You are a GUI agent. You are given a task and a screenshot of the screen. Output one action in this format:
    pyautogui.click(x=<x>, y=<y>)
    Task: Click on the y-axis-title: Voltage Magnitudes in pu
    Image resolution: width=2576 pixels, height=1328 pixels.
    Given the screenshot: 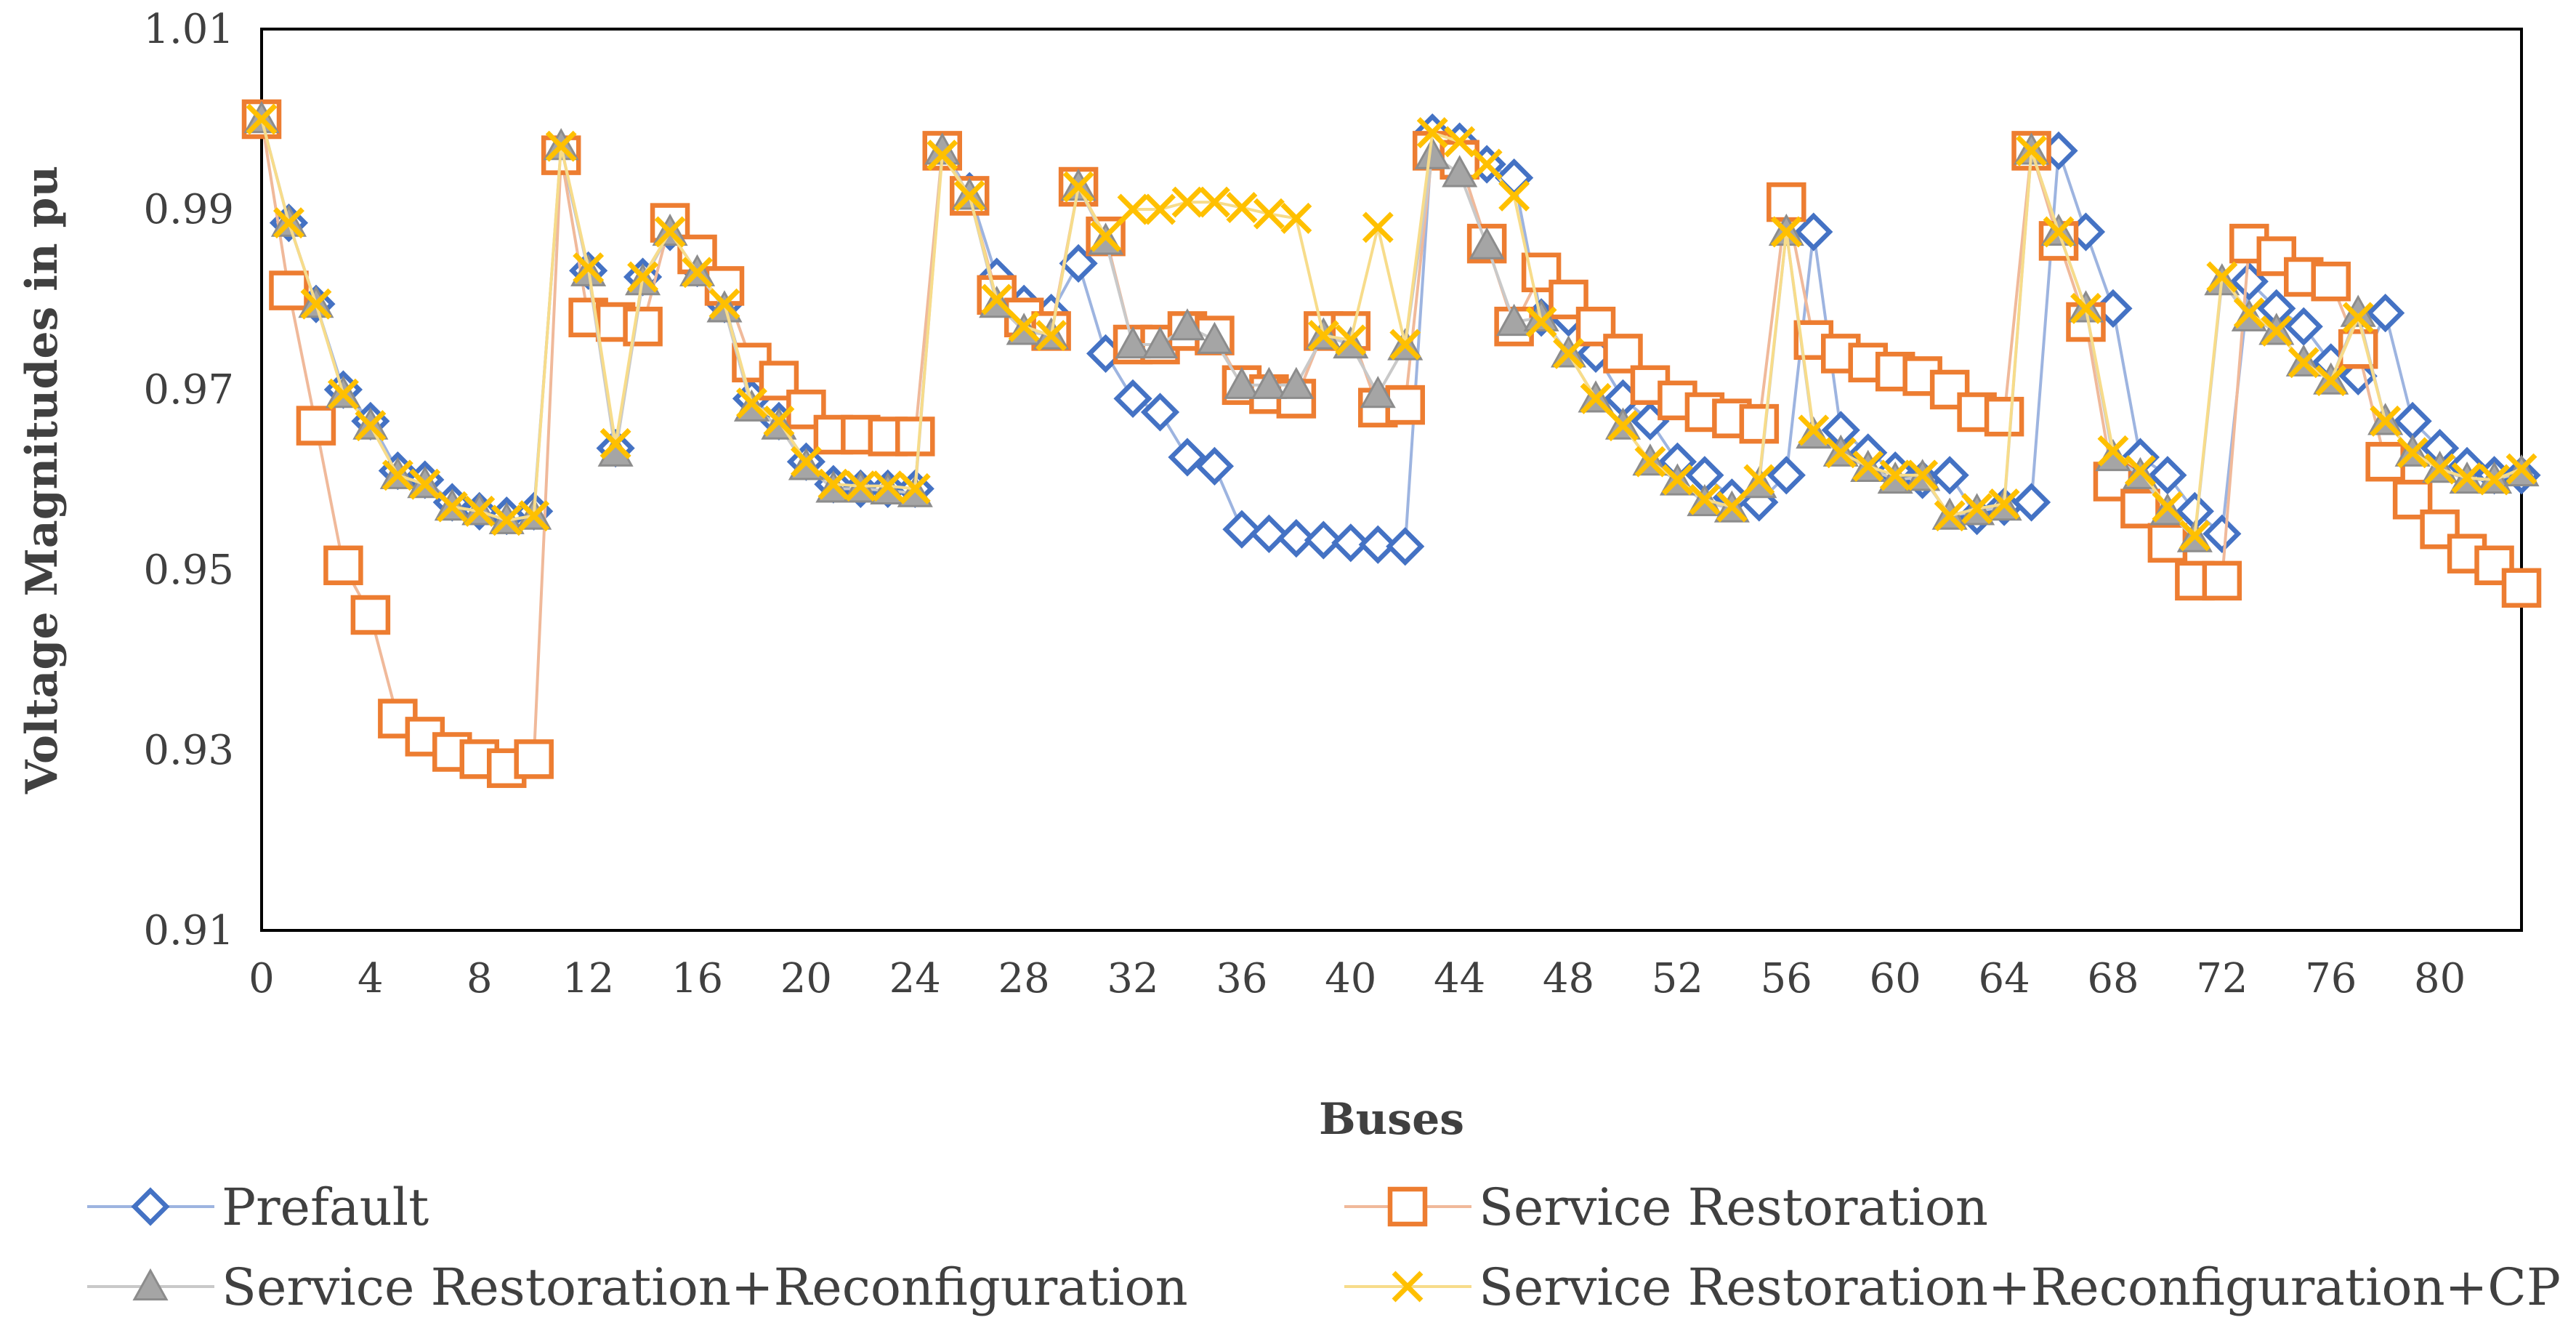 What is the action you would take?
    pyautogui.click(x=42, y=480)
    